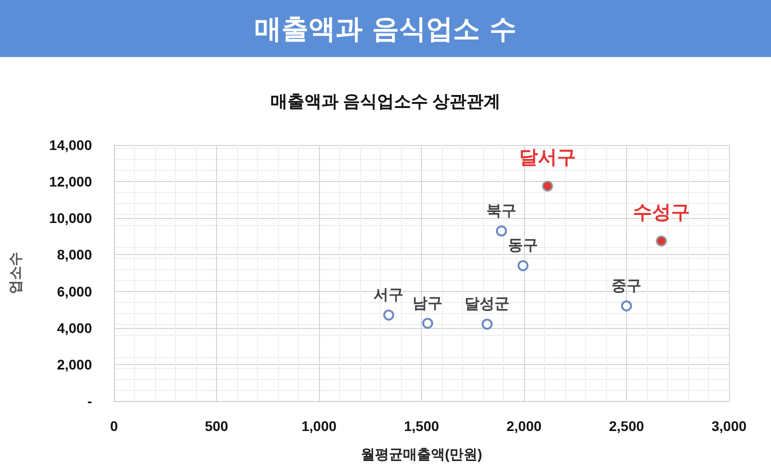  I want to click on x-tick-label: 1,500, so click(422, 426).